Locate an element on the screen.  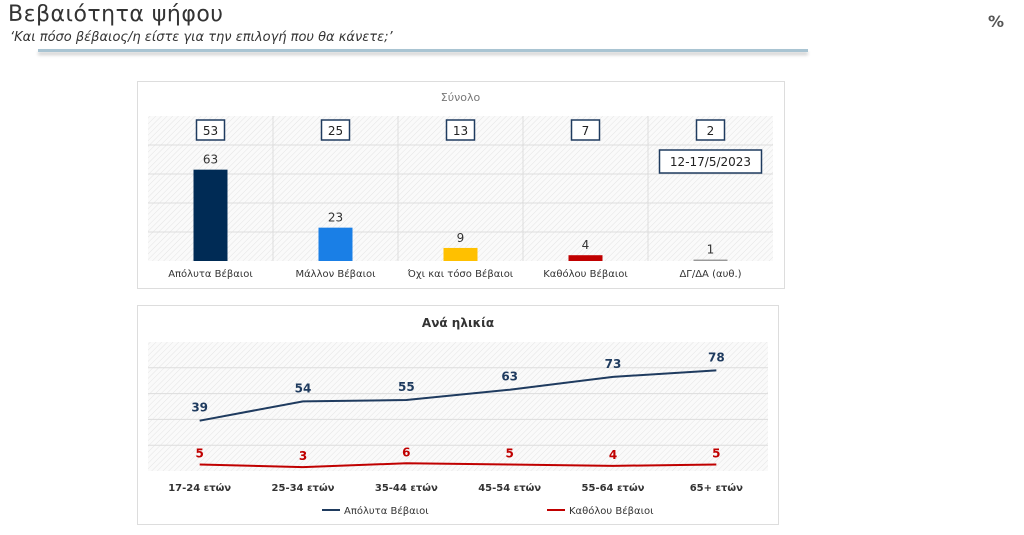
category-label: 65+ ετών is located at coordinates (716, 488).